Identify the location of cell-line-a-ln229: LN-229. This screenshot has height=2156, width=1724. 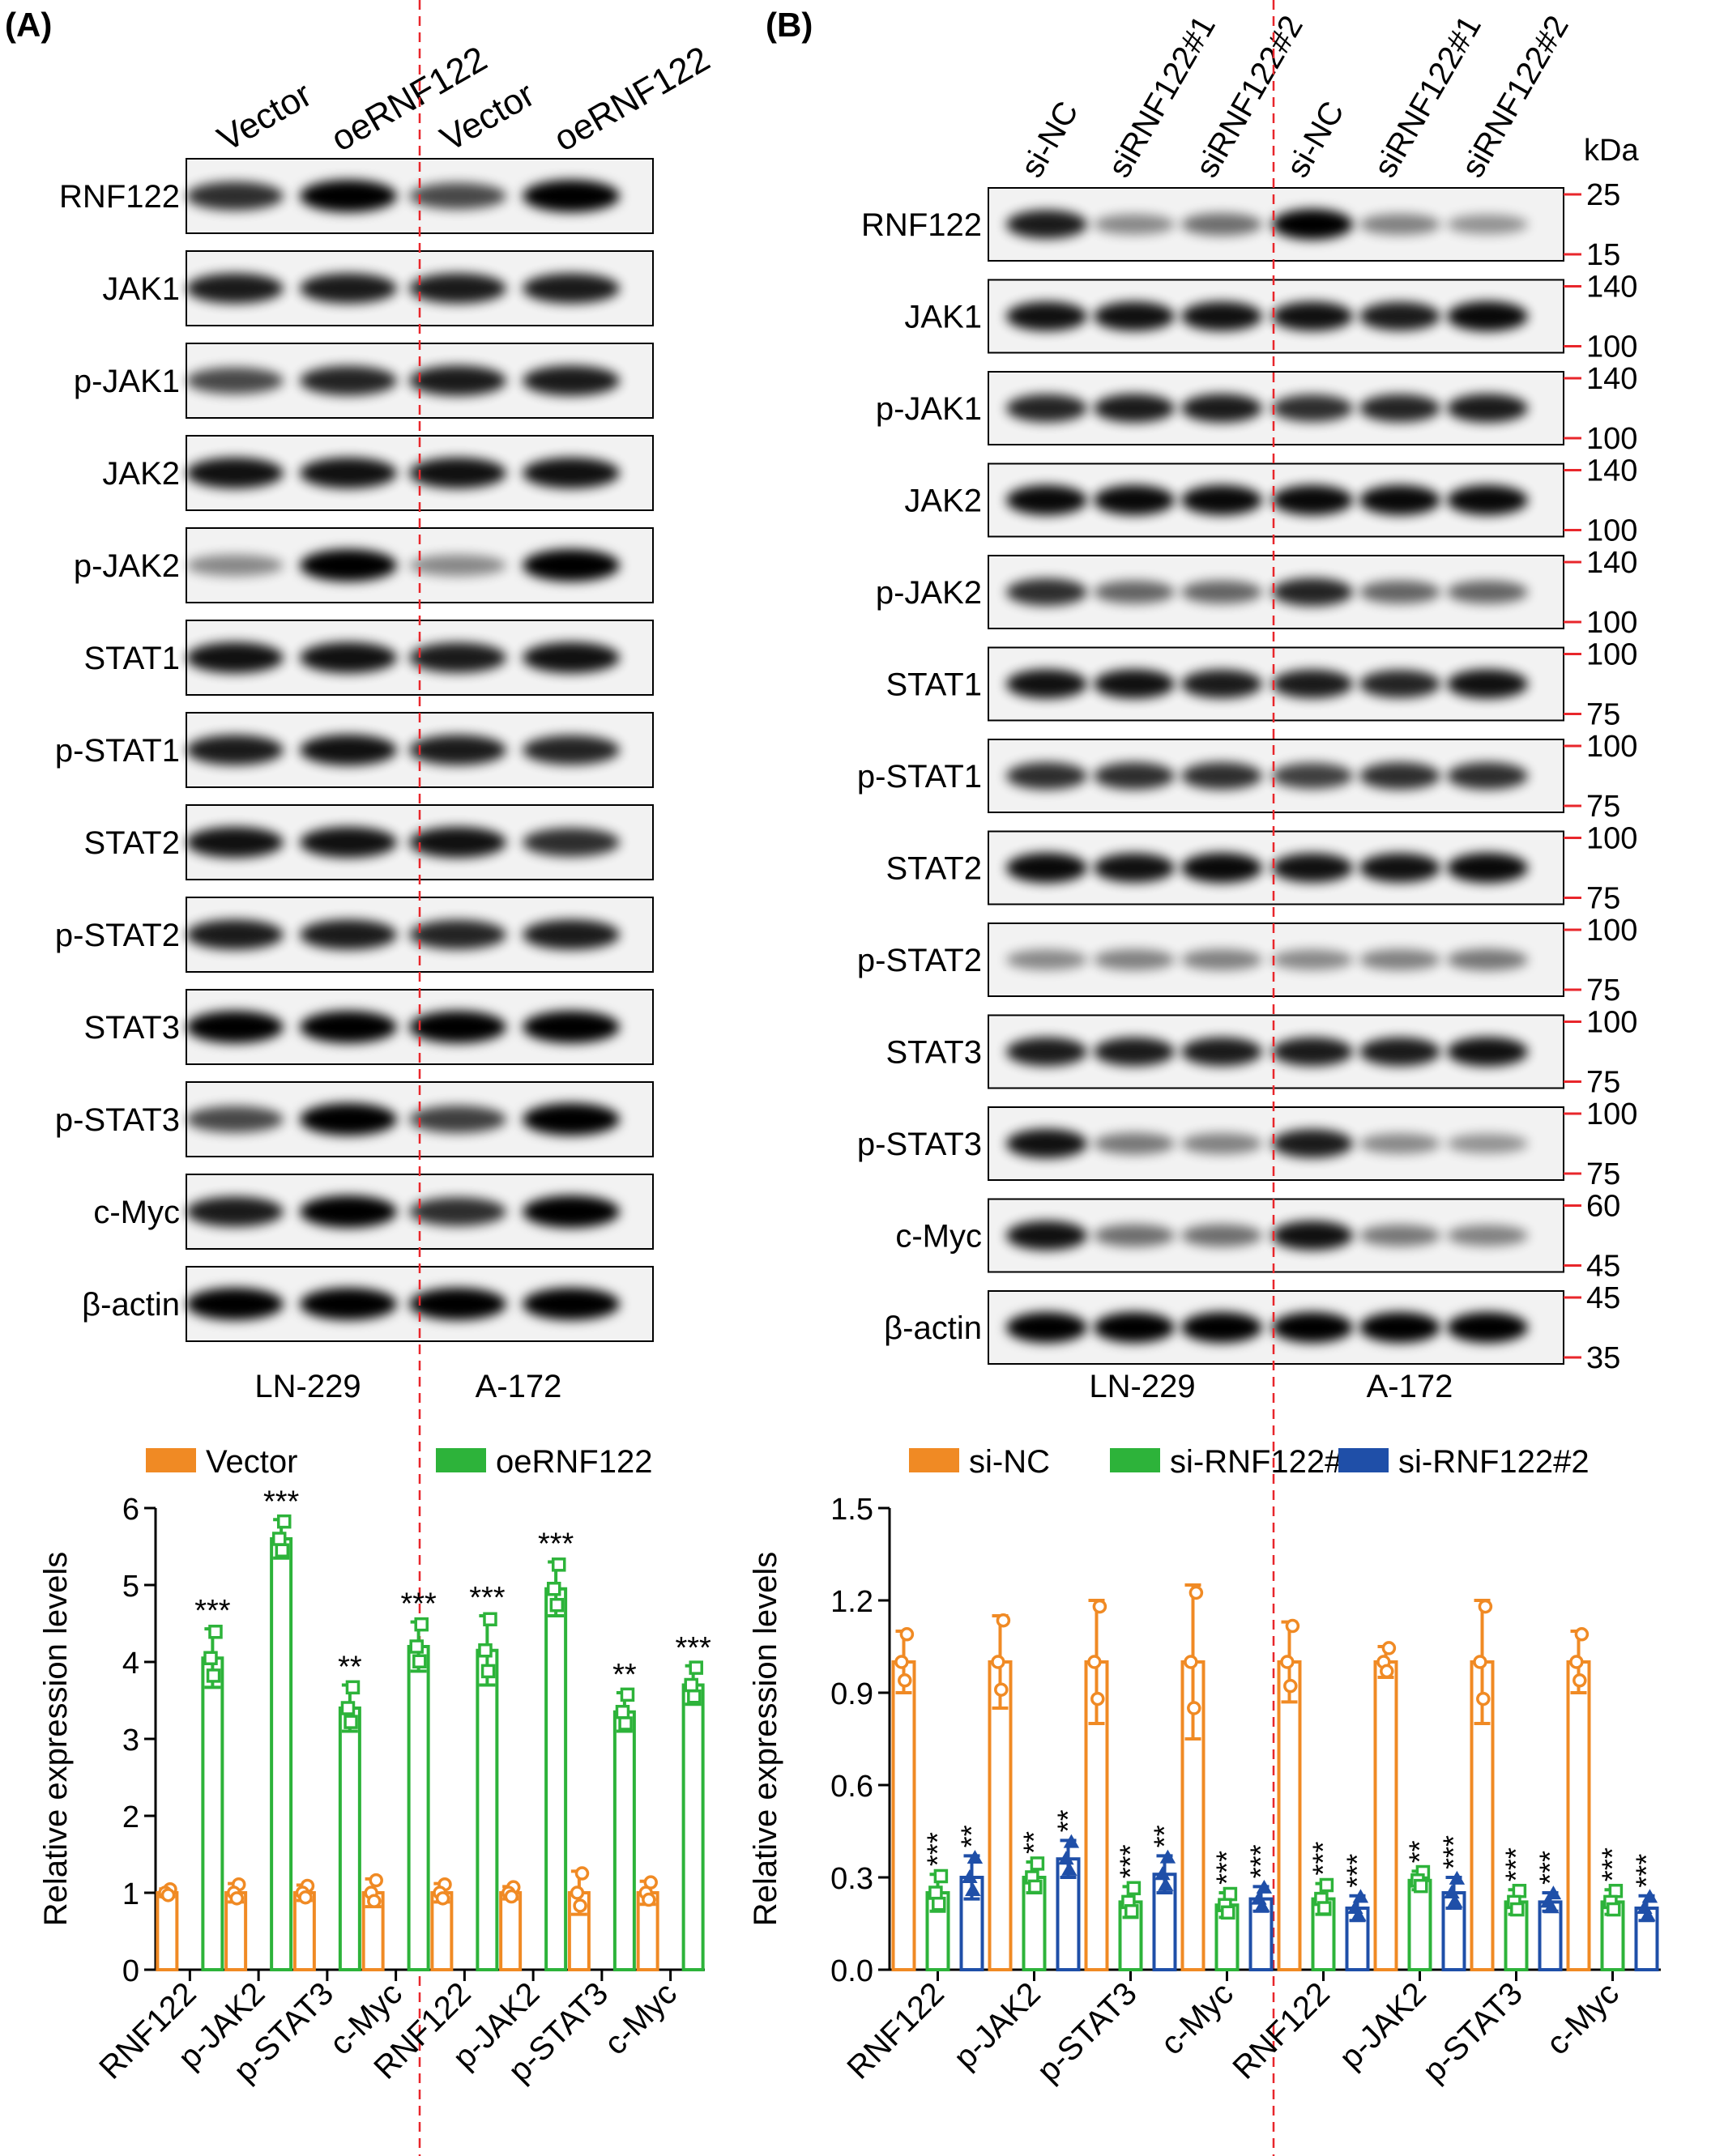
(307, 1386).